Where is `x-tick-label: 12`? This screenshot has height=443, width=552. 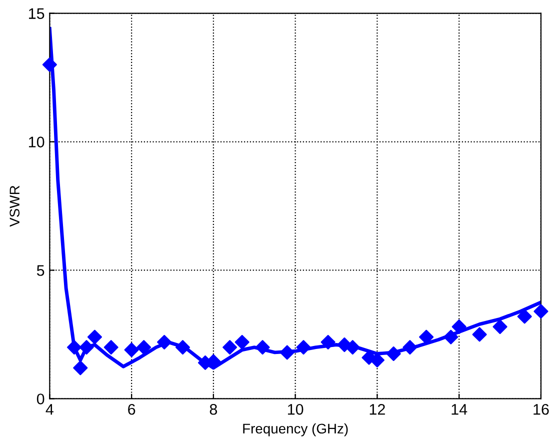
x-tick-label: 12 is located at coordinates (377, 409).